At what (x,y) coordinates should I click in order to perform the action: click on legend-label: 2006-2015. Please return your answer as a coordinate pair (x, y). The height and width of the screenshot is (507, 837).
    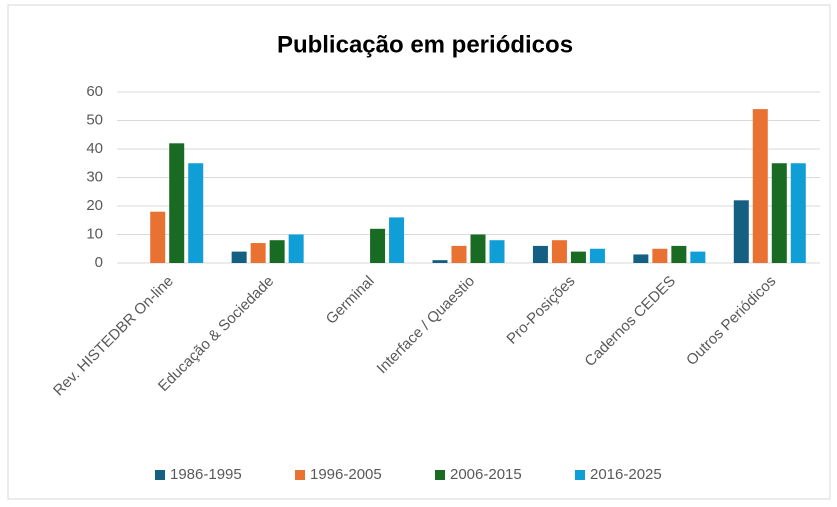
    Looking at the image, I should click on (486, 474).